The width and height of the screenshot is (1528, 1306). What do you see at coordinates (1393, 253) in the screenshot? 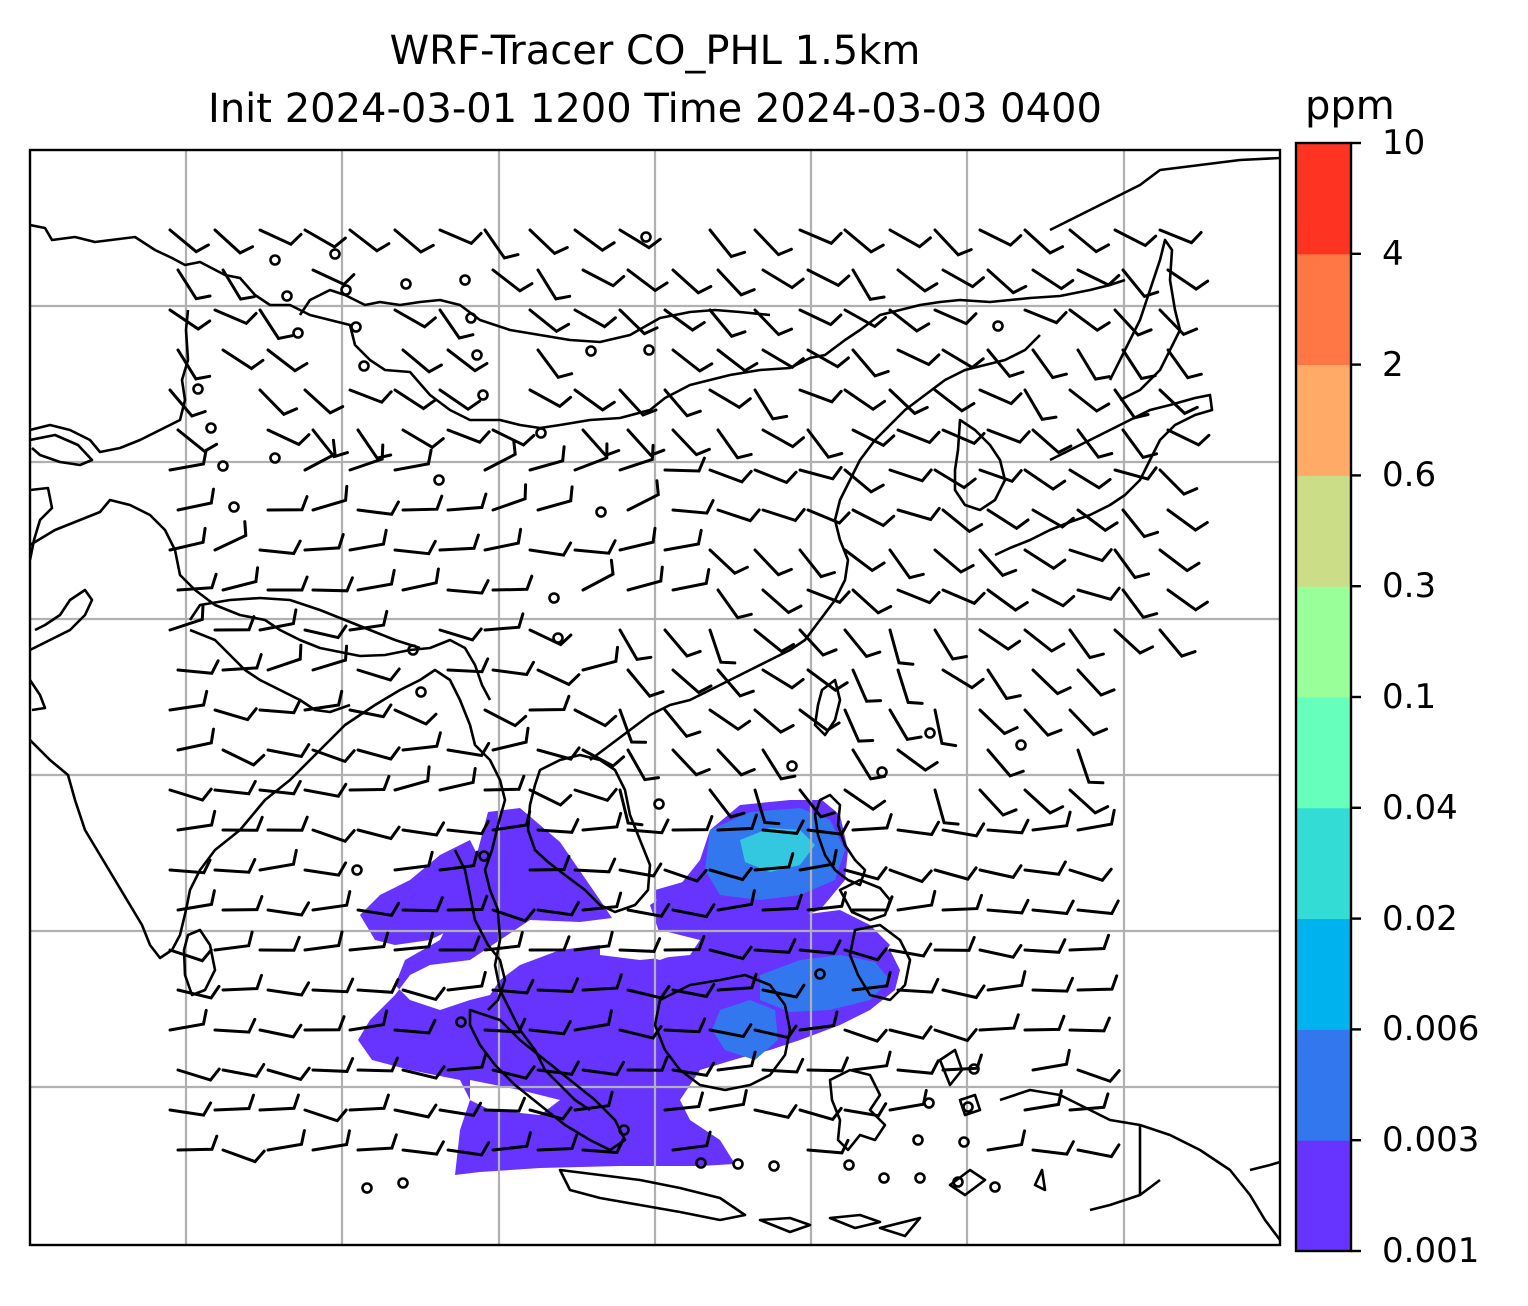
I see `colorbar-tick-label: 4` at bounding box center [1393, 253].